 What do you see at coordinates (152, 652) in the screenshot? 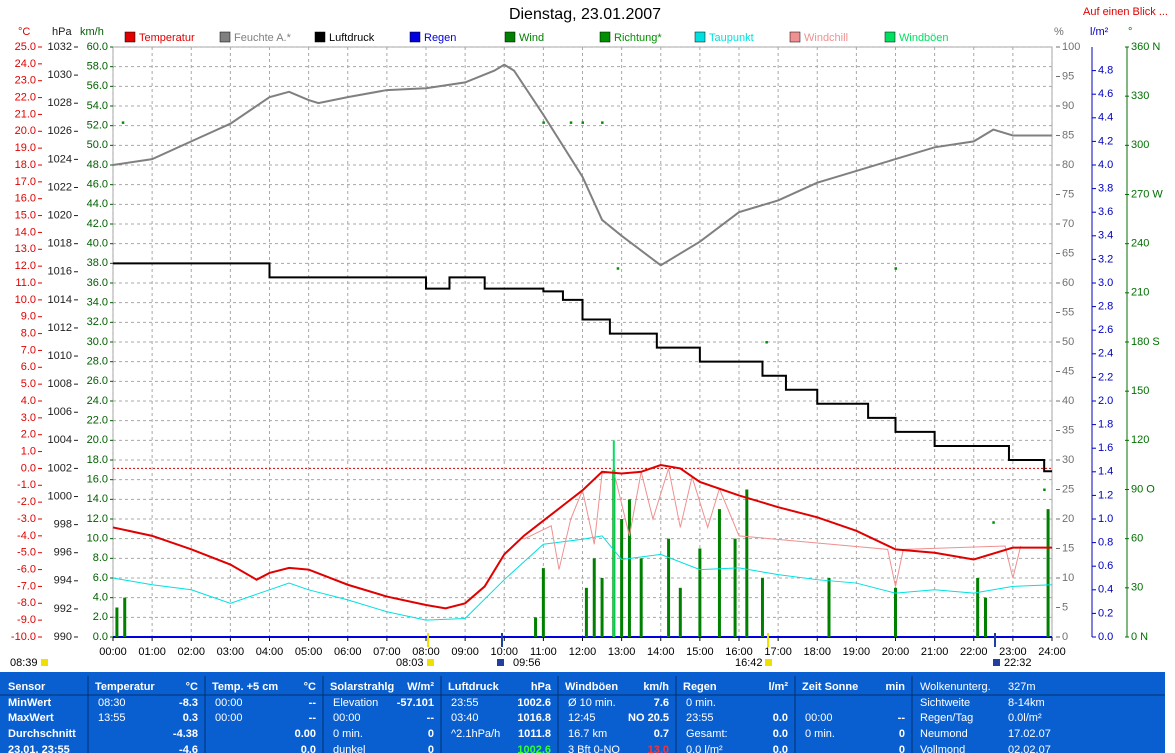
I see `x-tick-label: 01:00` at bounding box center [152, 652].